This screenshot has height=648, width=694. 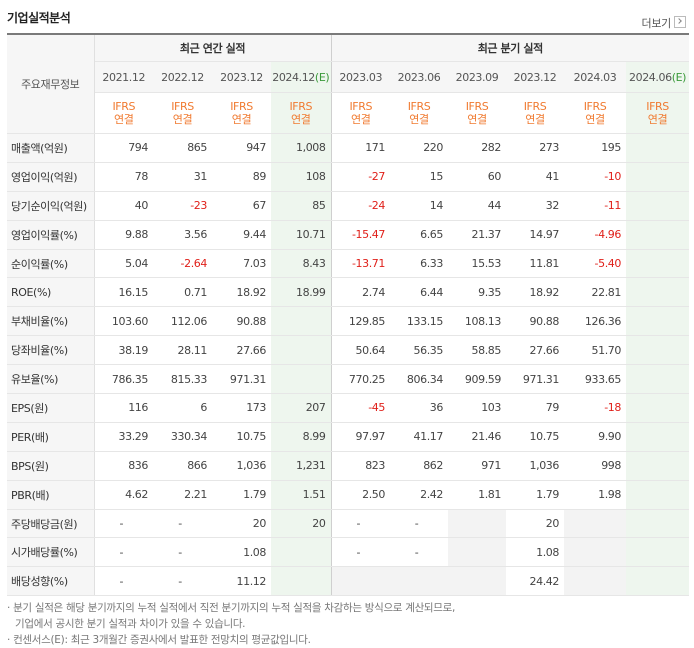 What do you see at coordinates (51, 321) in the screenshot?
I see `row-label: 부채비율(%)` at bounding box center [51, 321].